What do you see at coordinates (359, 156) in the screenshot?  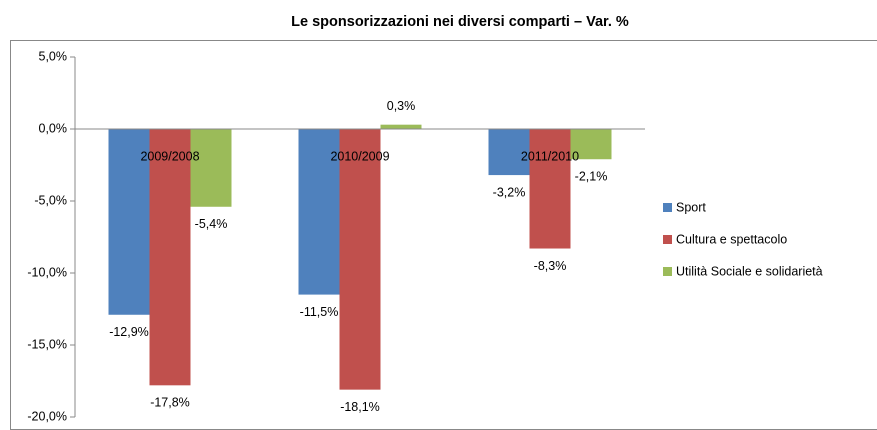 I see `x-tick-label: 2010/2009` at bounding box center [359, 156].